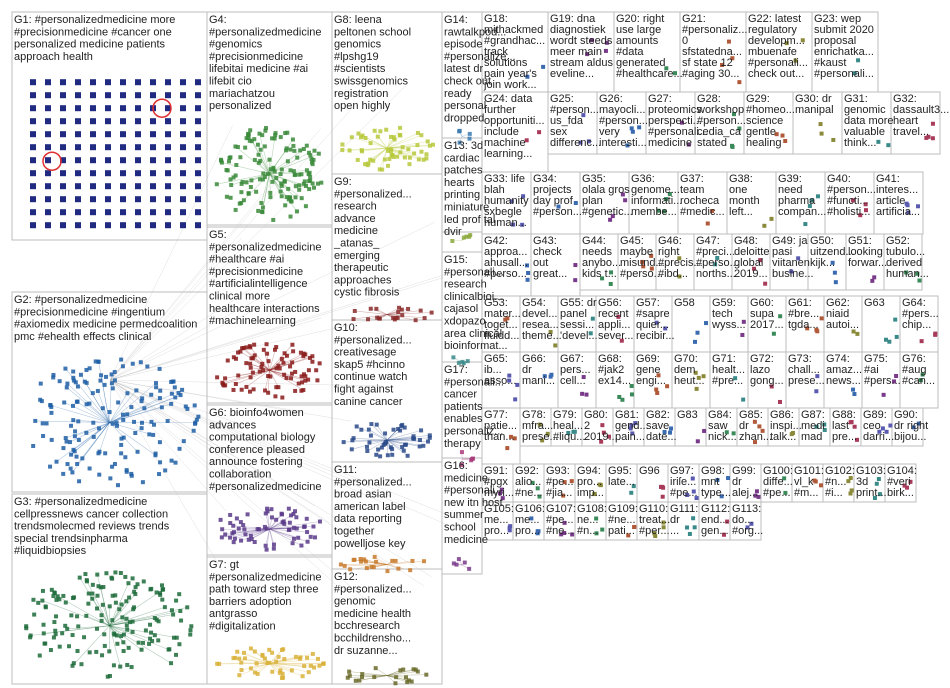 Image resolution: width=950 pixels, height=688 pixels. I want to click on group-label-g23: G23: wep, so click(837, 19).